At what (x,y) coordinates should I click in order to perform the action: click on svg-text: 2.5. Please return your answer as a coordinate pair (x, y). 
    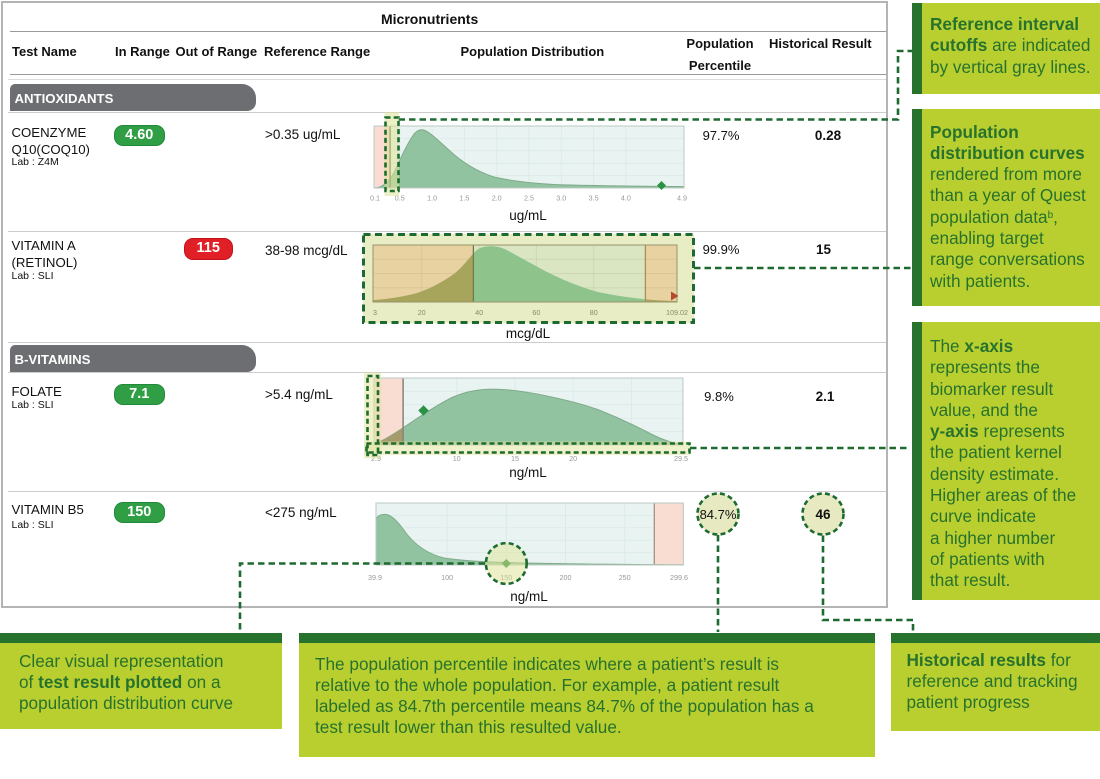
    Looking at the image, I should click on (529, 198).